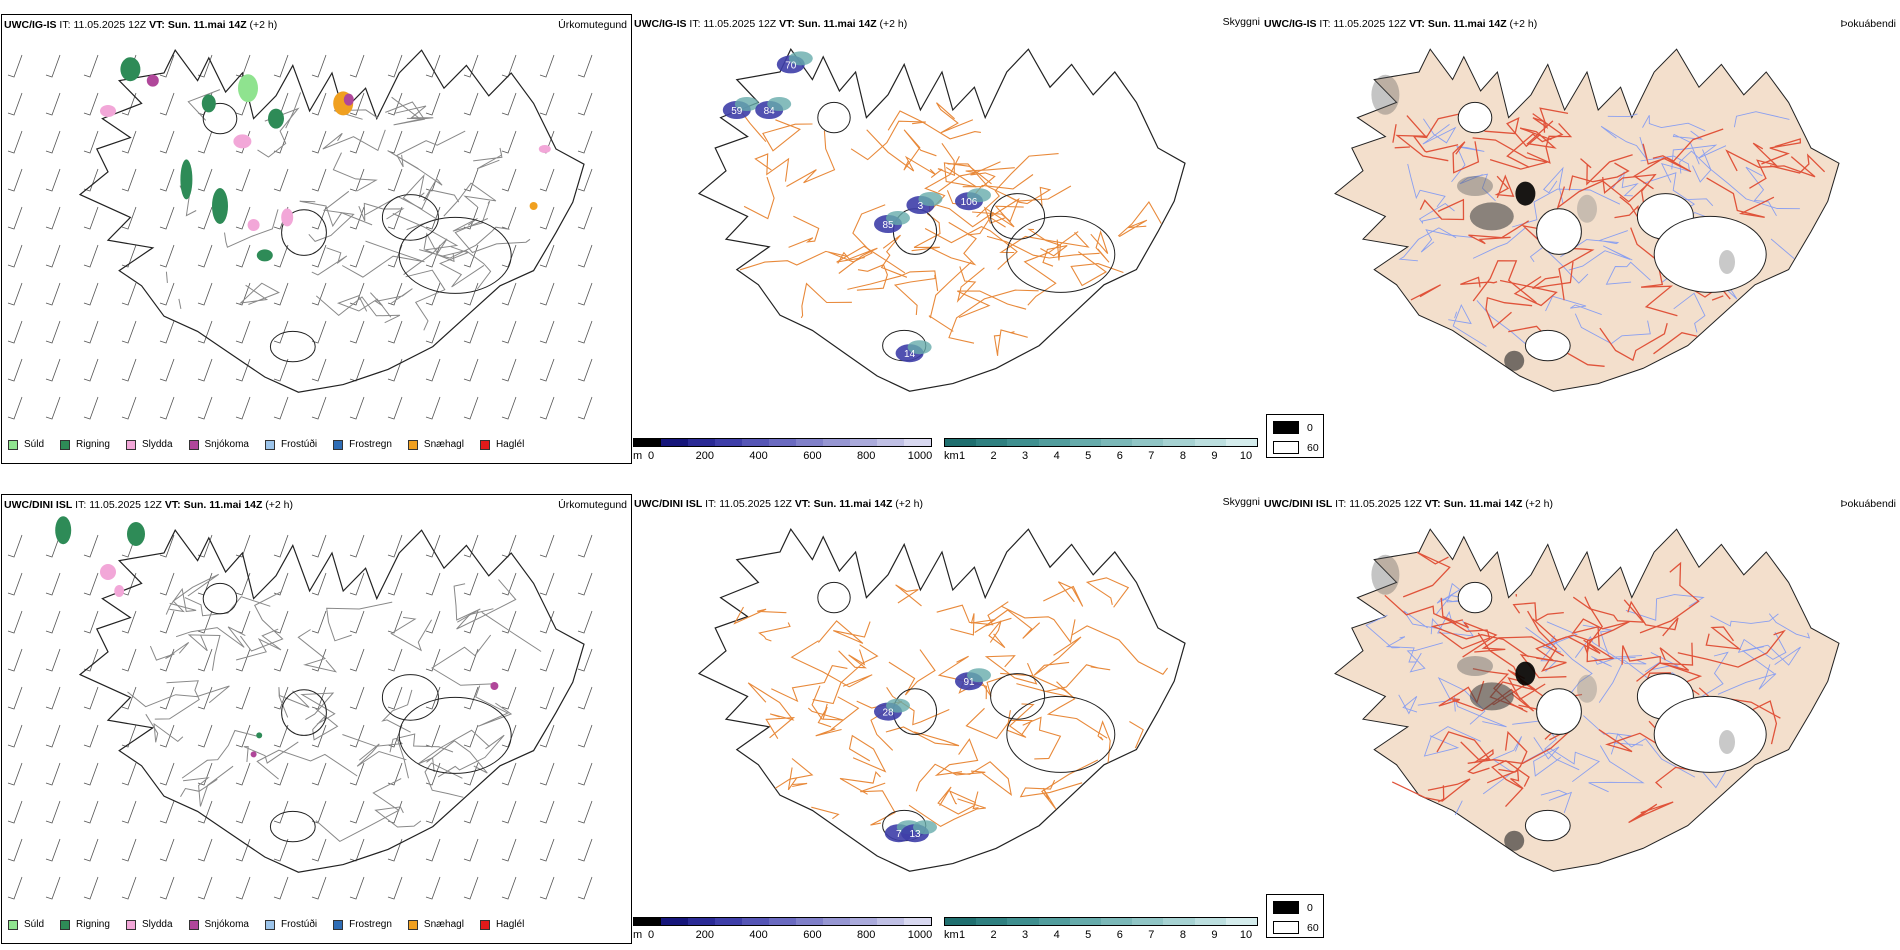 The height and width of the screenshot is (950, 1900). Describe the element at coordinates (921, 206) in the screenshot. I see `ceiling-label: 3` at that location.